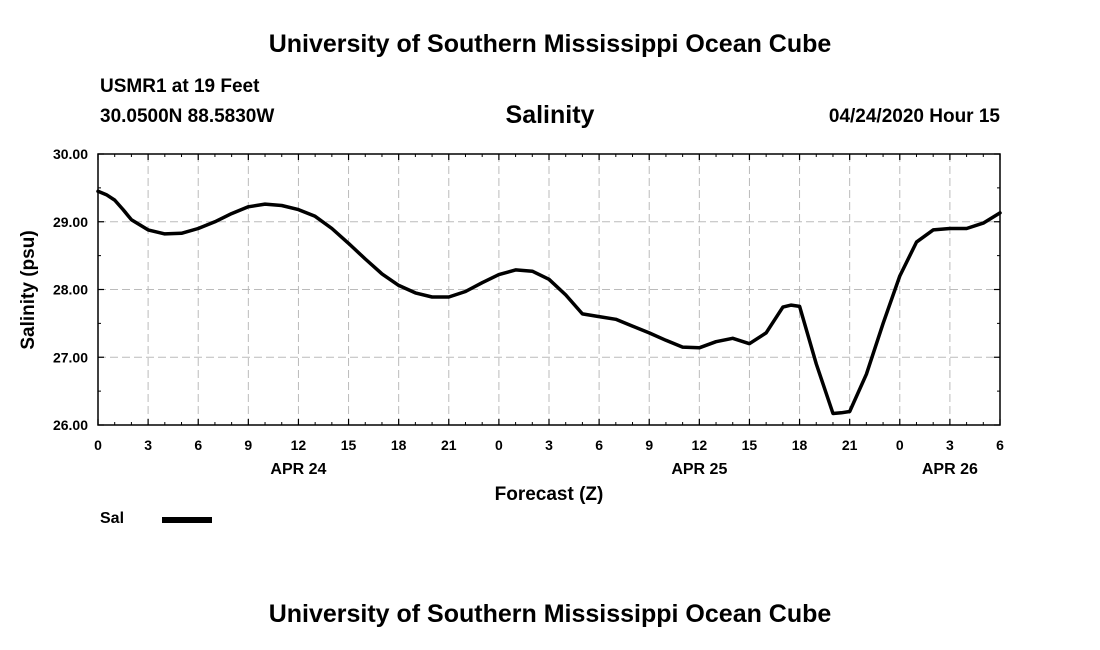  Describe the element at coordinates (70, 290) in the screenshot. I see `y-tick-label: 28.00` at that location.